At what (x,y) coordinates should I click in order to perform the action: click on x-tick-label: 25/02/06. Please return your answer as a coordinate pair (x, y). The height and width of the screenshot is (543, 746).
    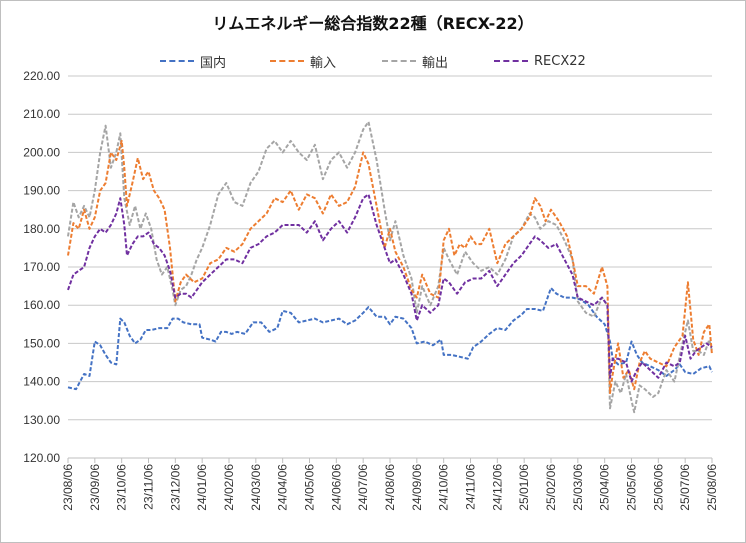
    Looking at the image, I should click on (551, 487).